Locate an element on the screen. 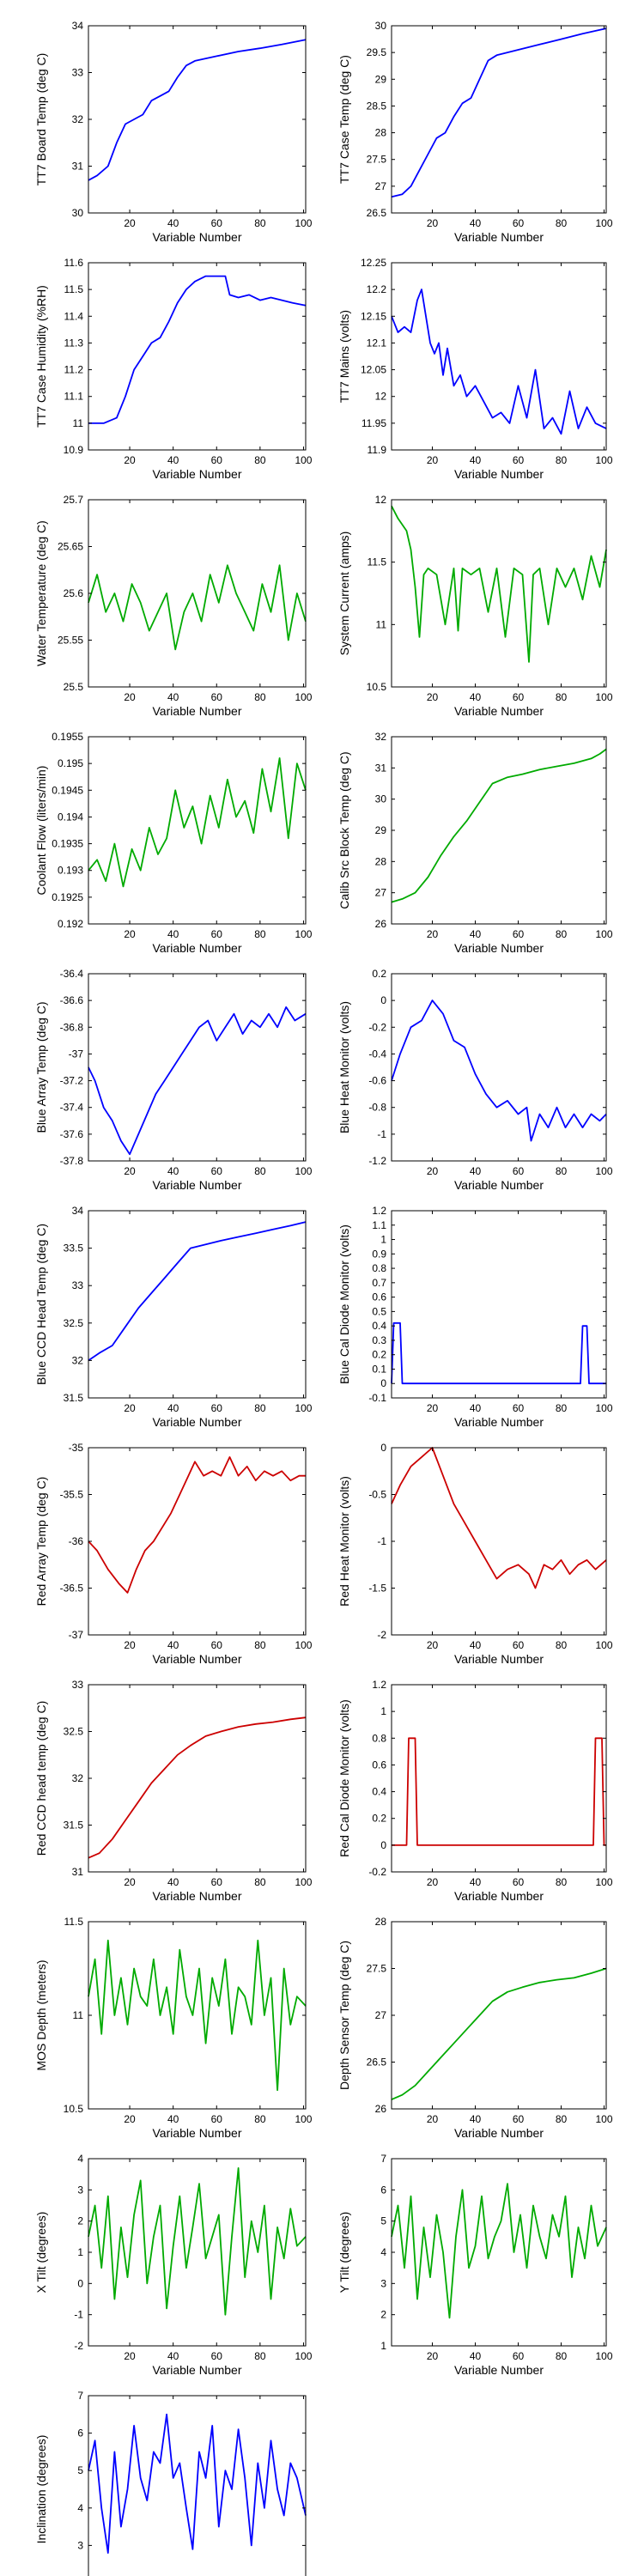 This screenshot has height=2576, width=644. y-tick-label: 4 is located at coordinates (80, 2508).